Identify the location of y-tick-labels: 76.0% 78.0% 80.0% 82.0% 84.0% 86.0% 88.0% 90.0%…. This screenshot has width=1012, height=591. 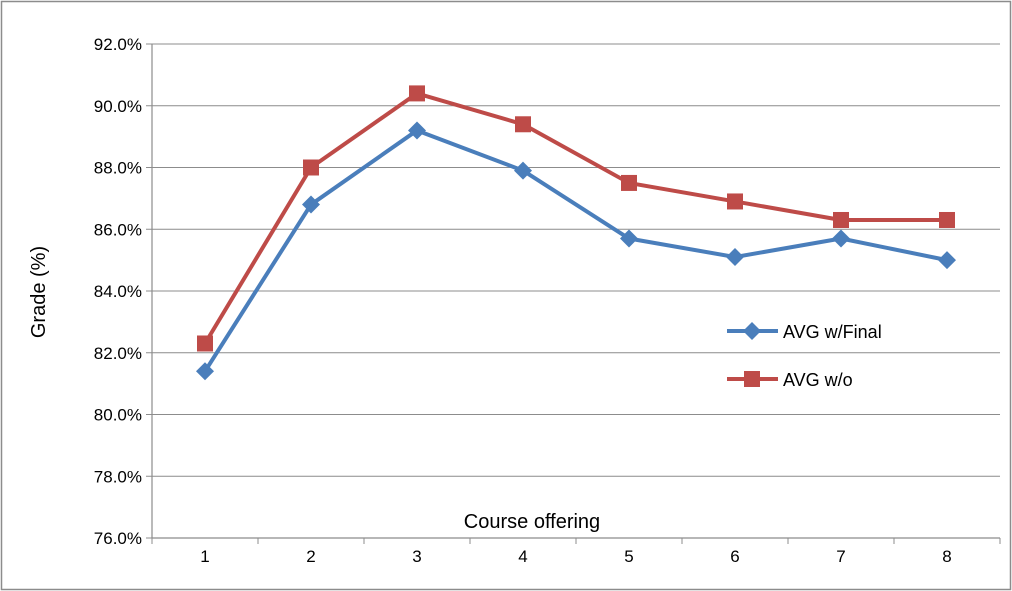
(118, 291).